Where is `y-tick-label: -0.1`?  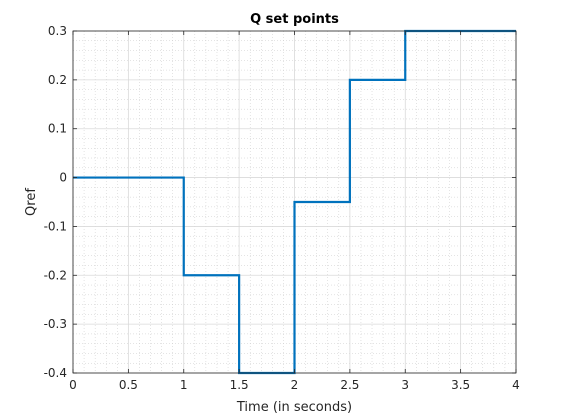
y-tick-label: -0.1 is located at coordinates (55, 226).